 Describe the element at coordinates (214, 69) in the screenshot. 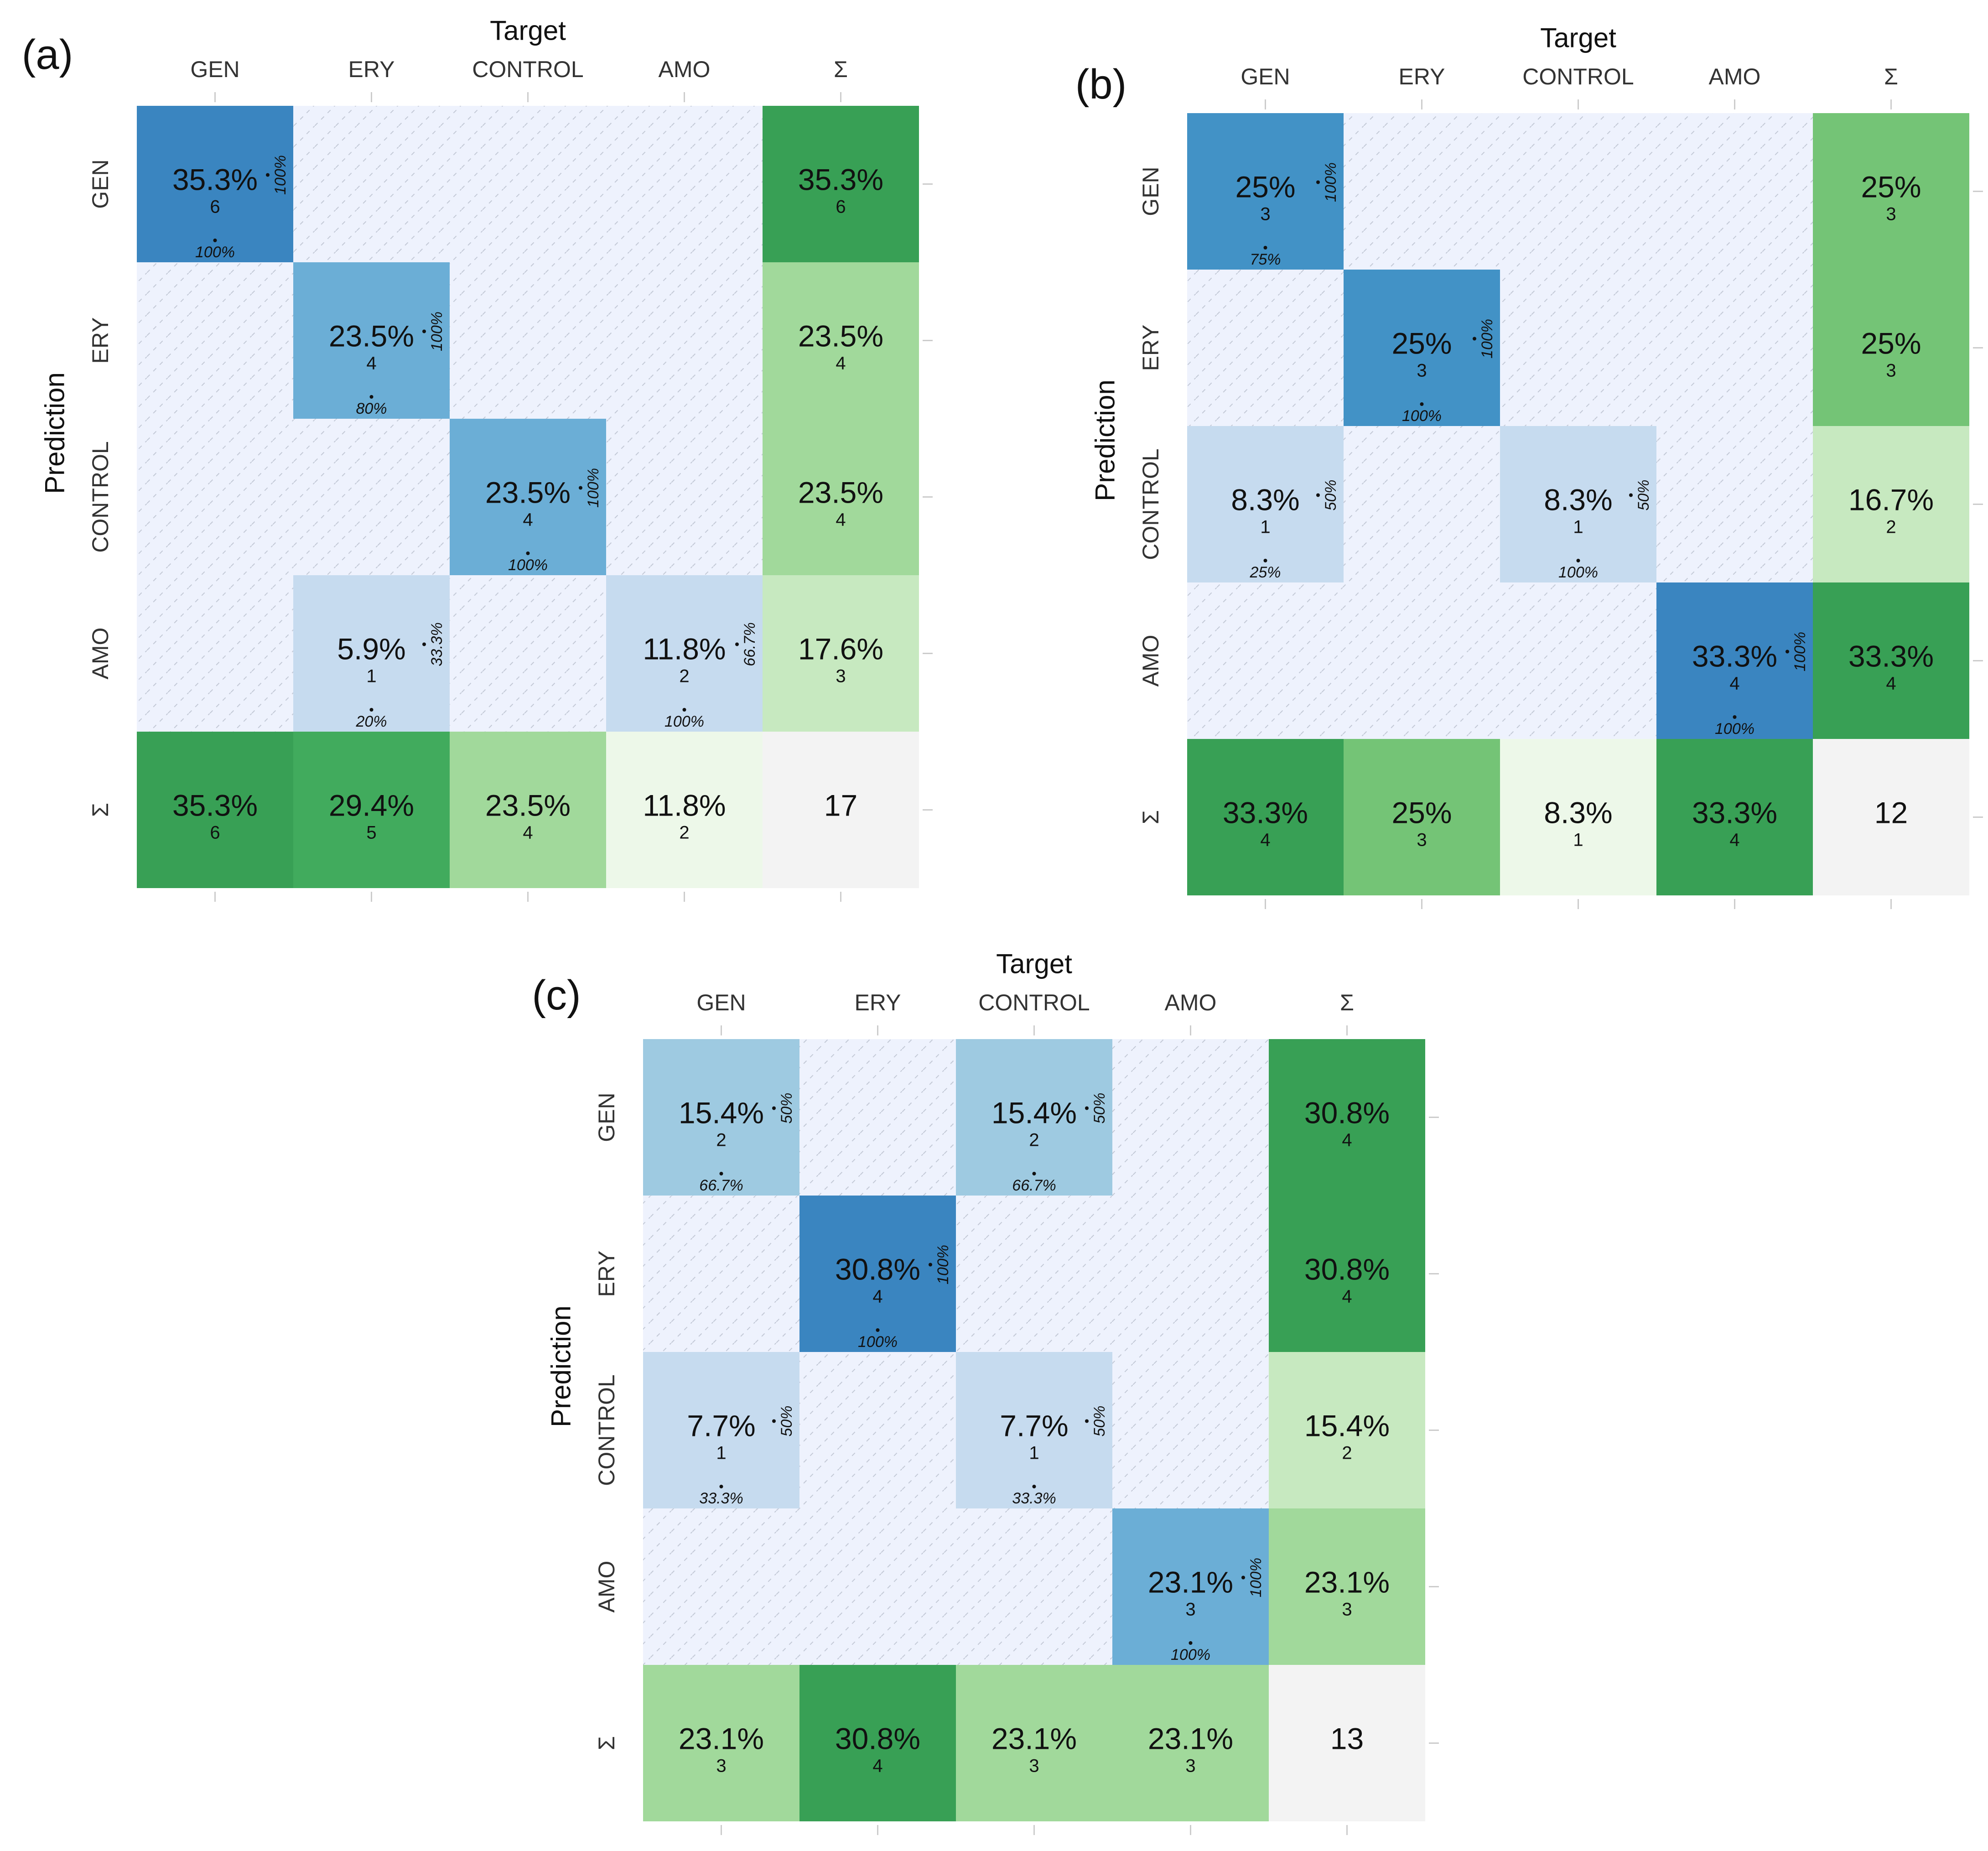

I see `x-tick-label: GEN` at that location.